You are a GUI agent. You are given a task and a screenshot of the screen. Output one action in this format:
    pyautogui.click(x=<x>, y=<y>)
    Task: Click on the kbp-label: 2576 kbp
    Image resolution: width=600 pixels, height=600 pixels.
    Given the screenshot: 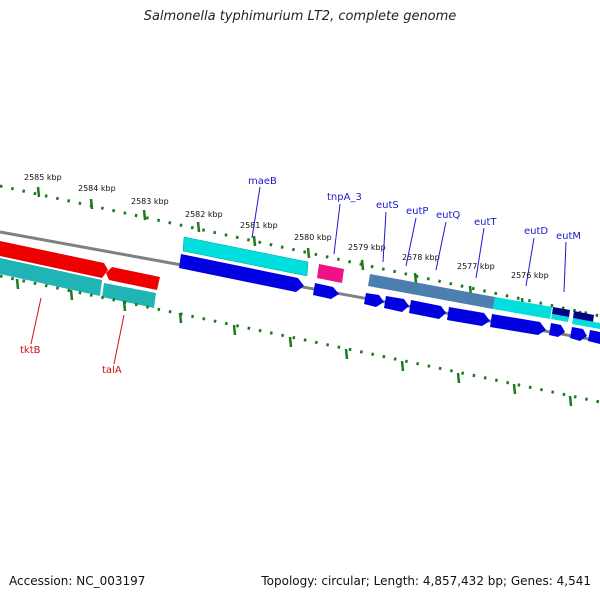 What is the action you would take?
    pyautogui.click(x=530, y=275)
    